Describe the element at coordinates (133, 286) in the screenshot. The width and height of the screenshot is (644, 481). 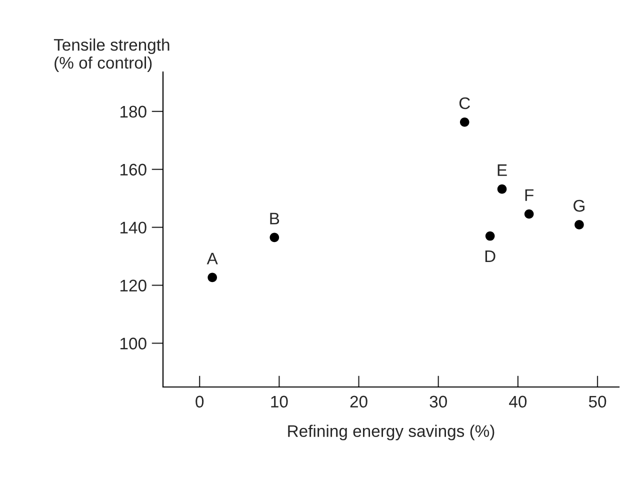
I see `y-tick-label: 120` at that location.